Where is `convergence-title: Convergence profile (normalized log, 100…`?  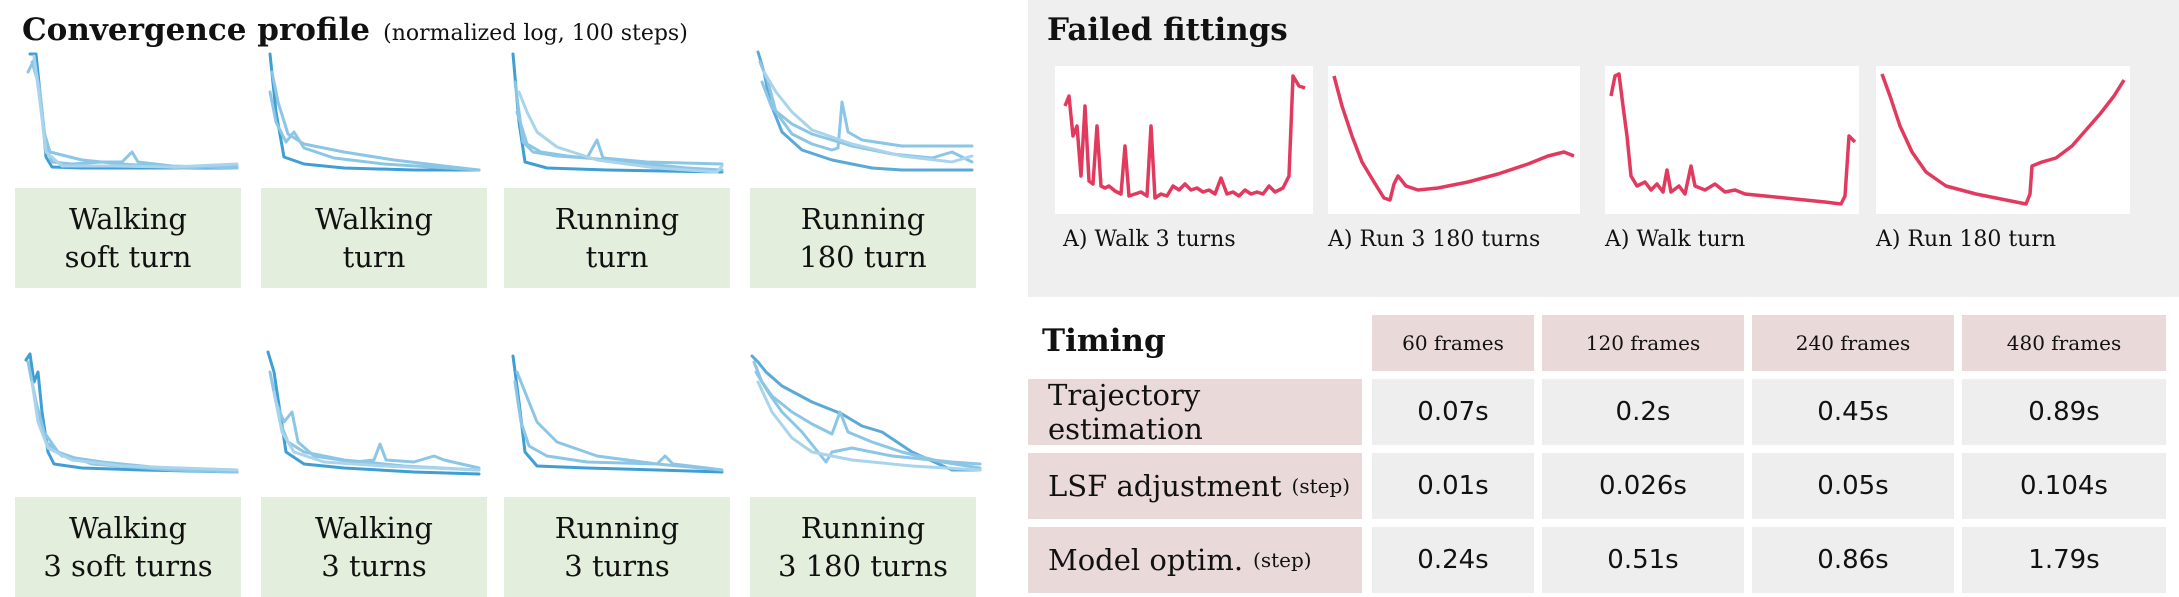
convergence-title: Convergence profile (normalized log, 100… is located at coordinates (355, 30).